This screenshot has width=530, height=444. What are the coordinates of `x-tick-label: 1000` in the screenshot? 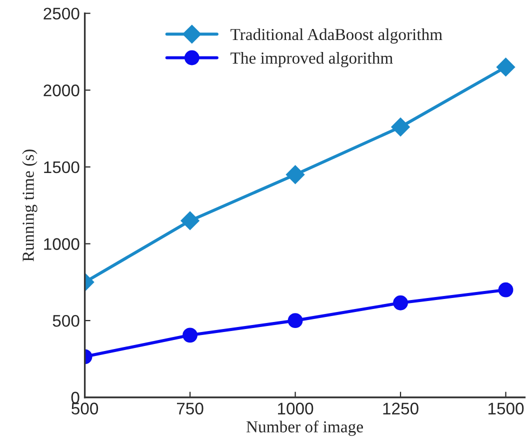 It's located at (296, 408).